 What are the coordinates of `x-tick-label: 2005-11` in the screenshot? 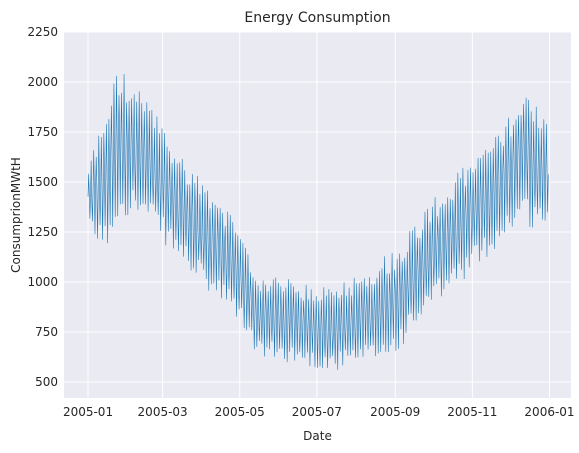 It's located at (472, 412).